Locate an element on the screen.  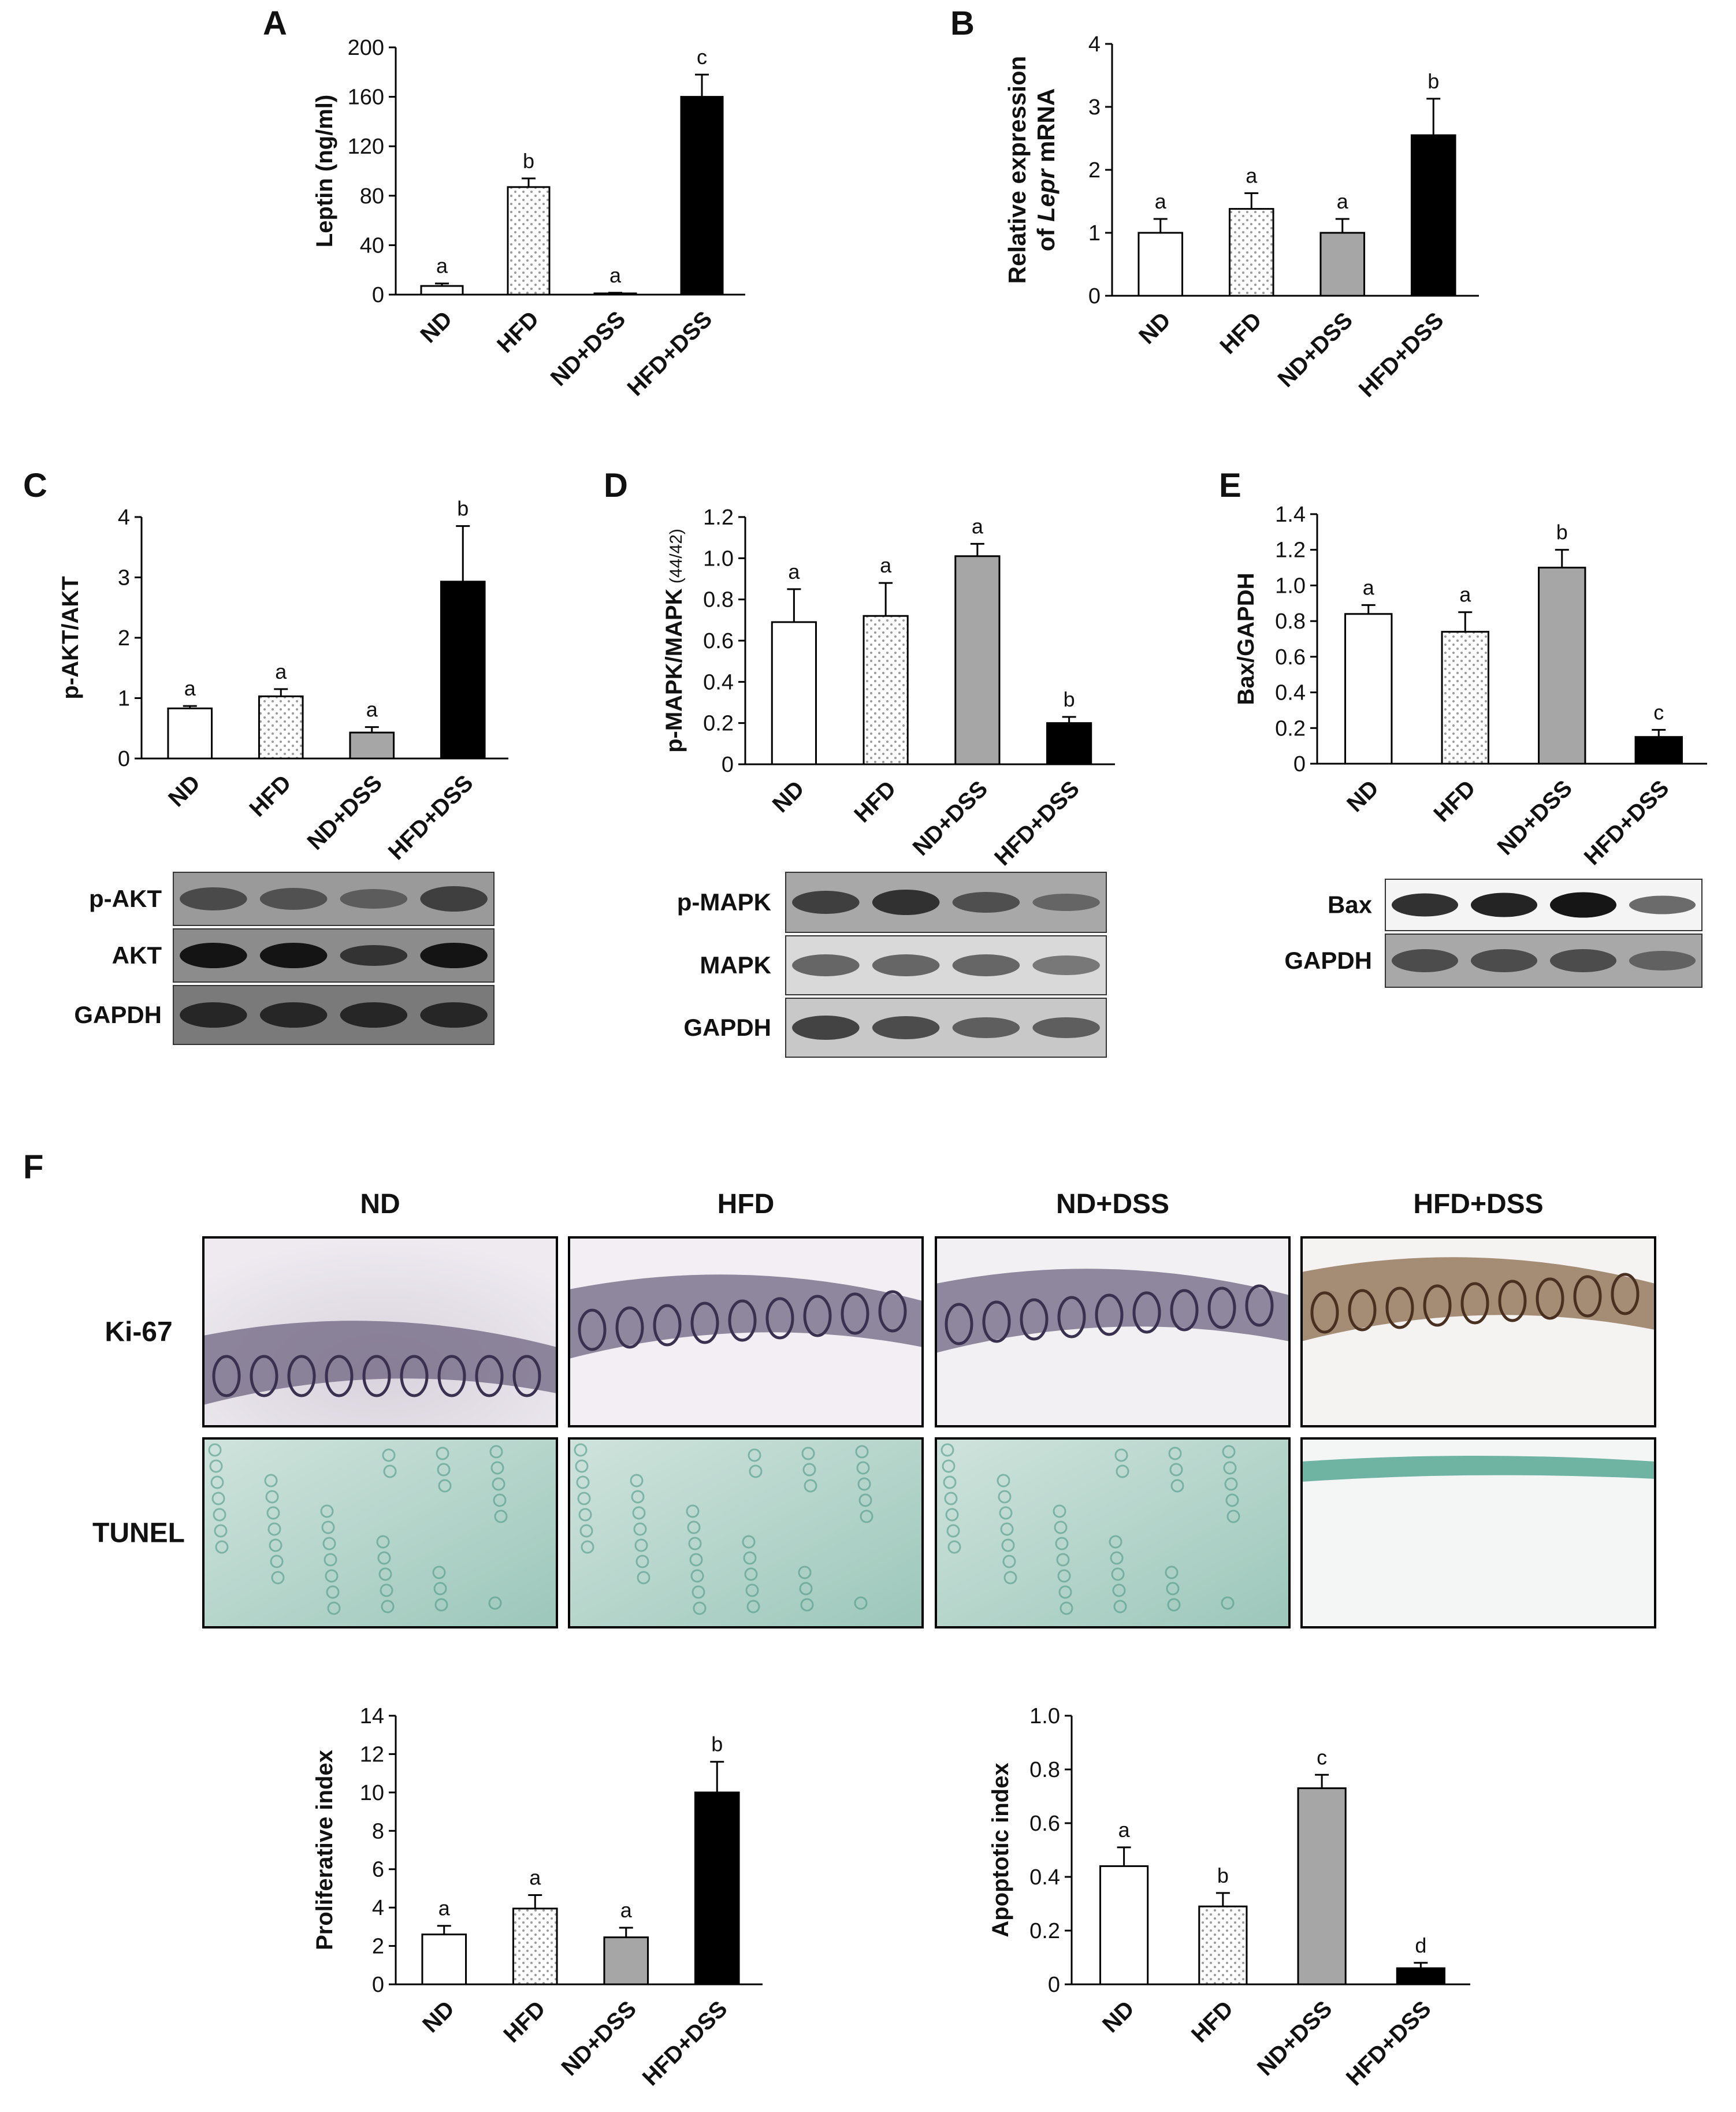
y-tick-label: 0.2 is located at coordinates (1290, 728).